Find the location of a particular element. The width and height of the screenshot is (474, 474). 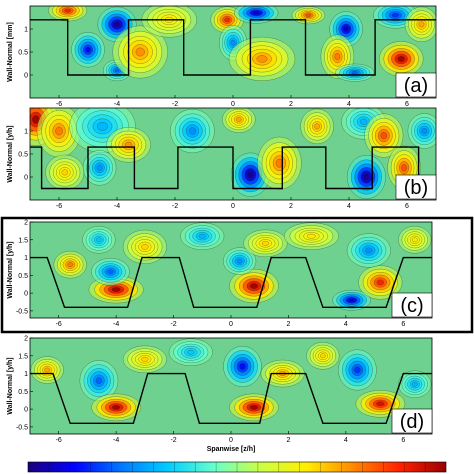

panel-label: (a) is located at coordinates (416, 86).